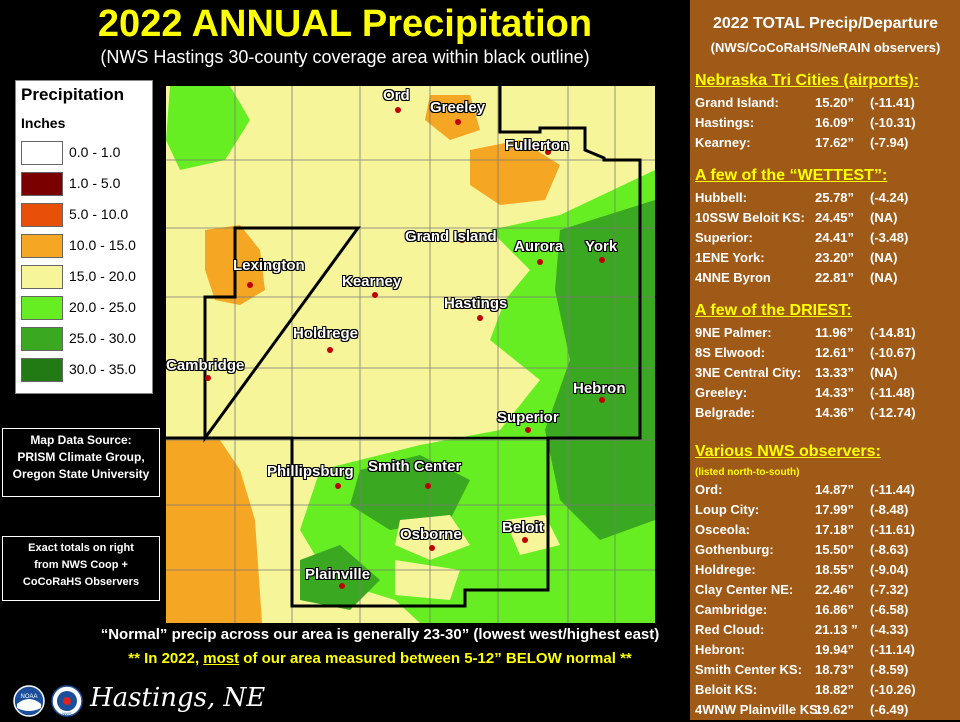 The image size is (960, 722). I want to click on station-total: 11.96”, so click(834, 332).